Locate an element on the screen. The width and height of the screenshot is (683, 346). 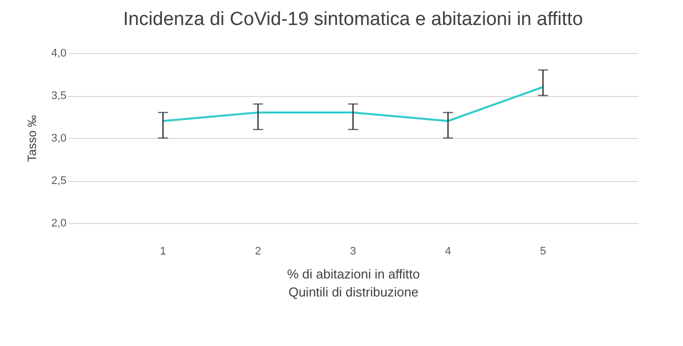
y-tick-label: 2,0 is located at coordinates (58, 224).